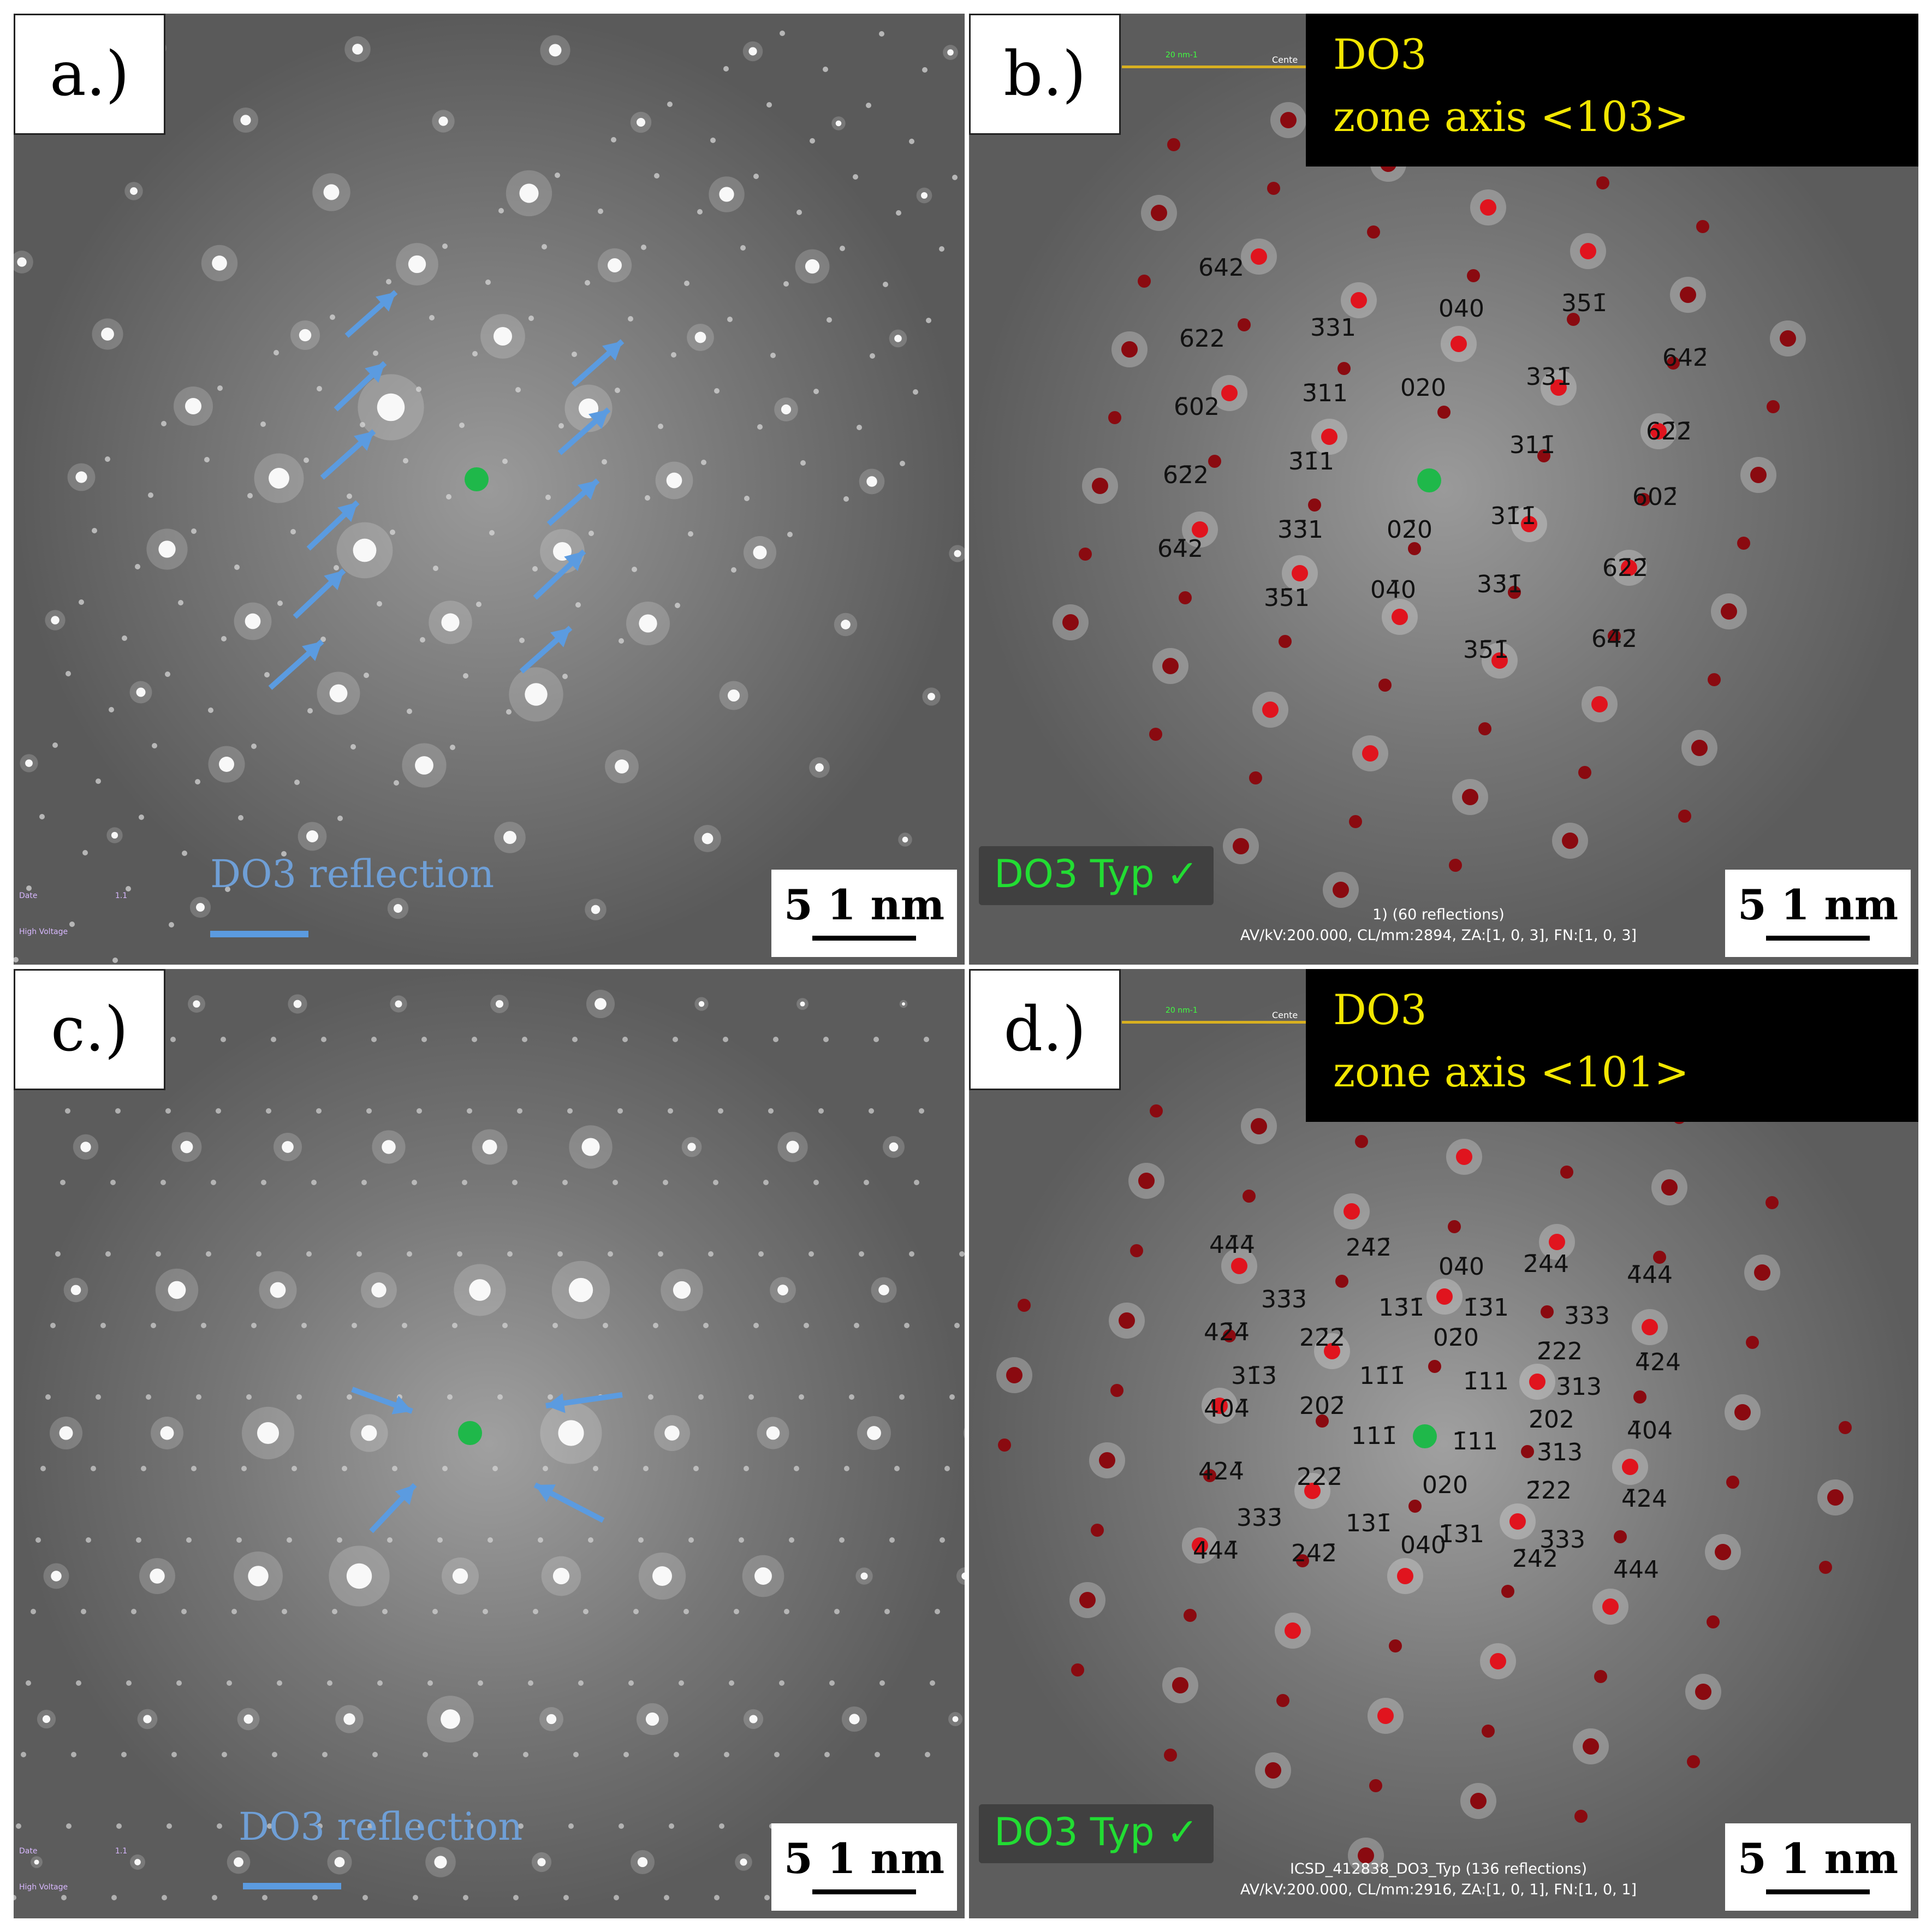 The width and height of the screenshot is (1932, 1932). What do you see at coordinates (1382, 1376) in the screenshot?
I see `miller-index-label: 11̄1̄` at bounding box center [1382, 1376].